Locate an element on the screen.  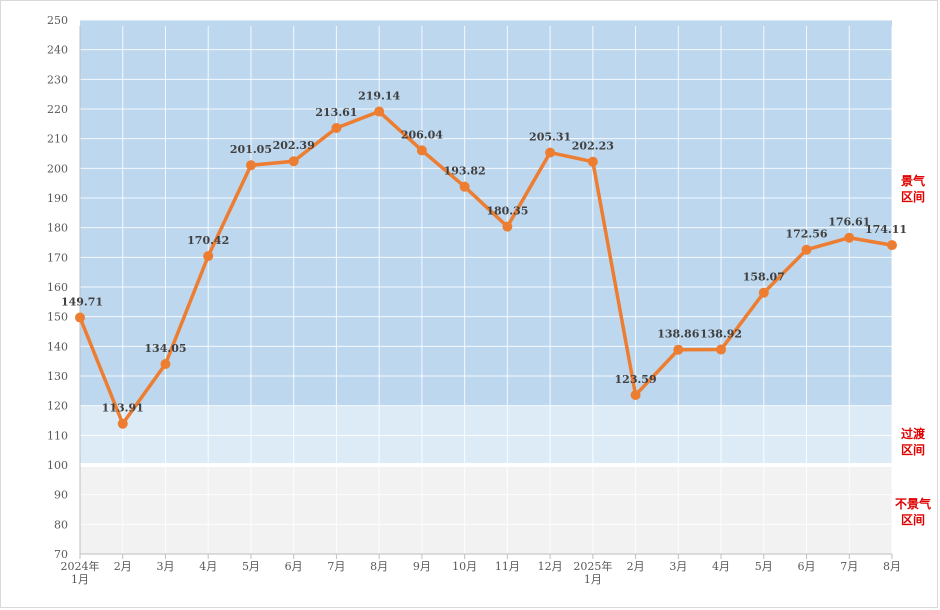
y-tick-label: 250 is located at coordinates (57, 20).